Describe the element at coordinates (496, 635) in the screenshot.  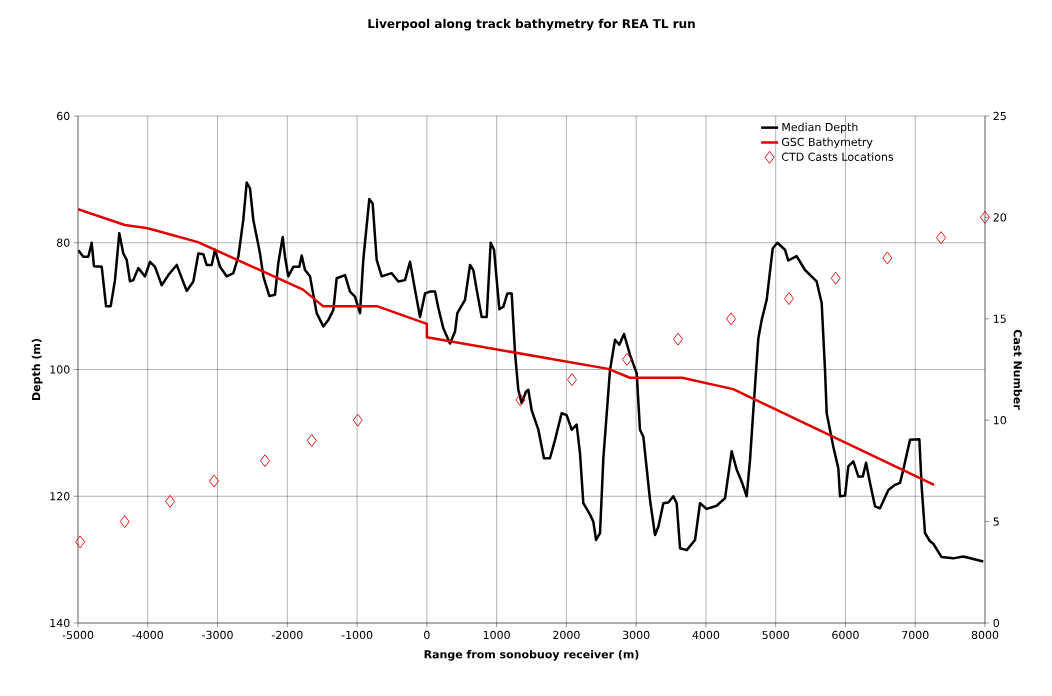
I see `x-tick-label: 1000` at that location.